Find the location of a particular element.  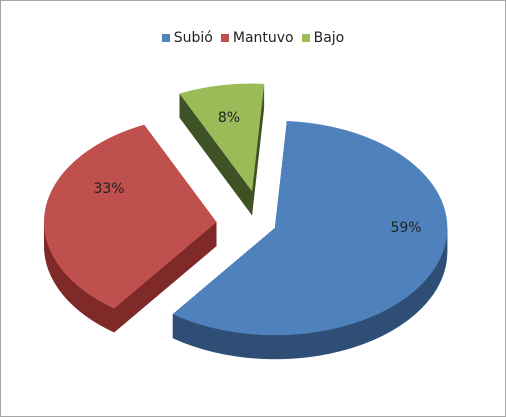

legend-swatch-bajo is located at coordinates (305, 38).